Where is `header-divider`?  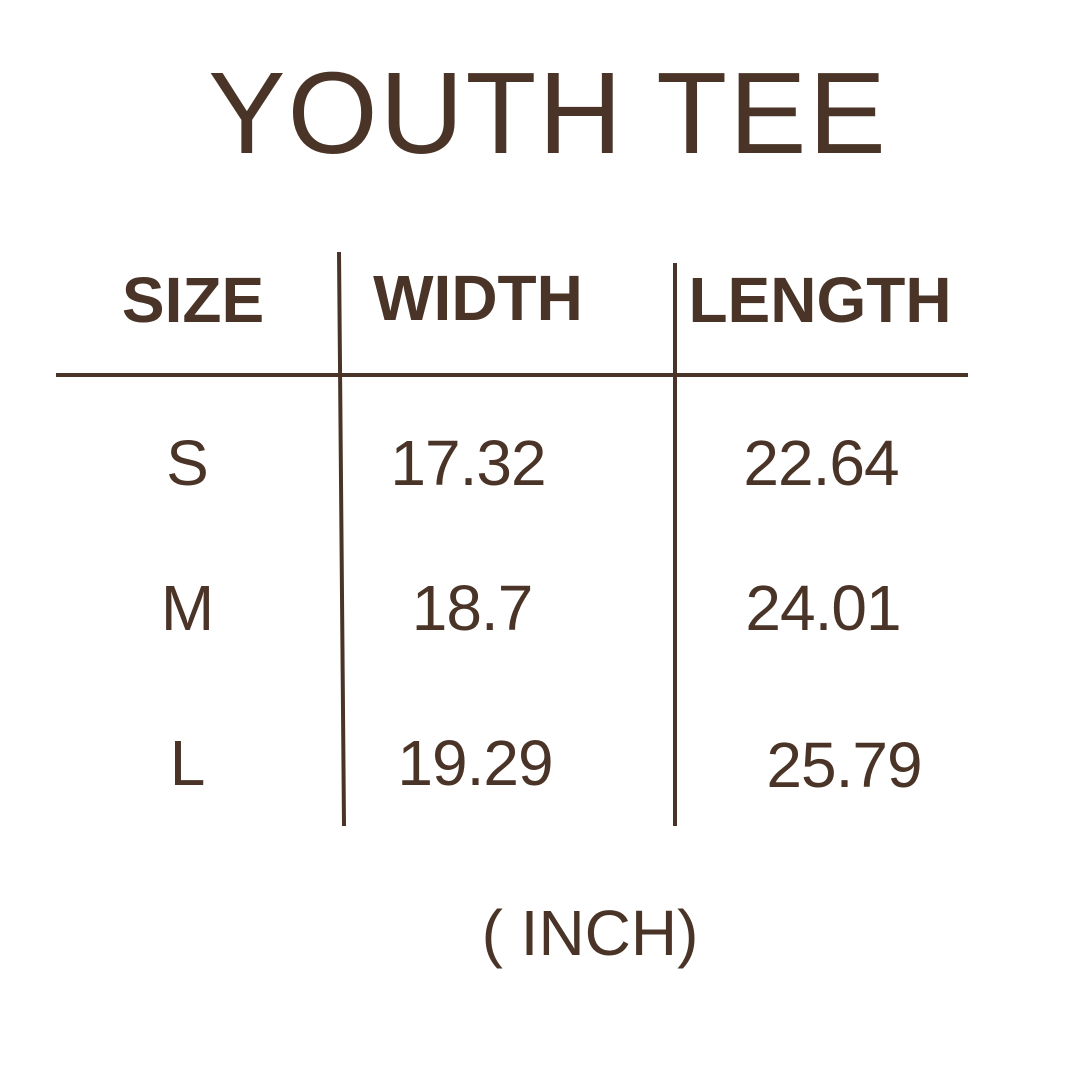 header-divider is located at coordinates (512, 375).